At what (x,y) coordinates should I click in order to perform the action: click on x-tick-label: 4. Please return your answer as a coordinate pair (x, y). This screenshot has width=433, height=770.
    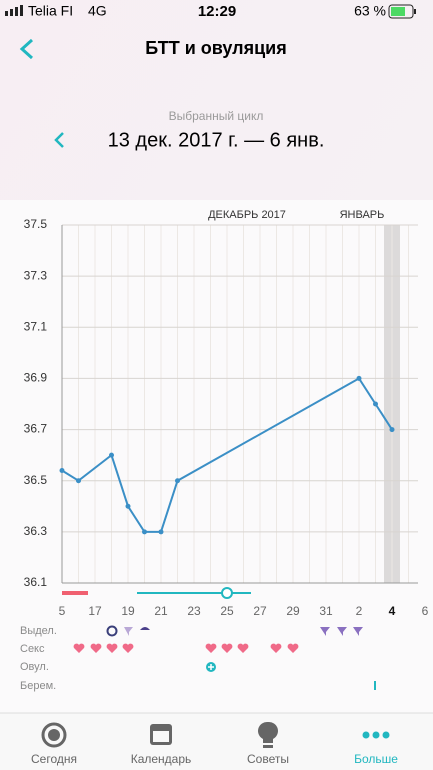
    Looking at the image, I should click on (392, 611).